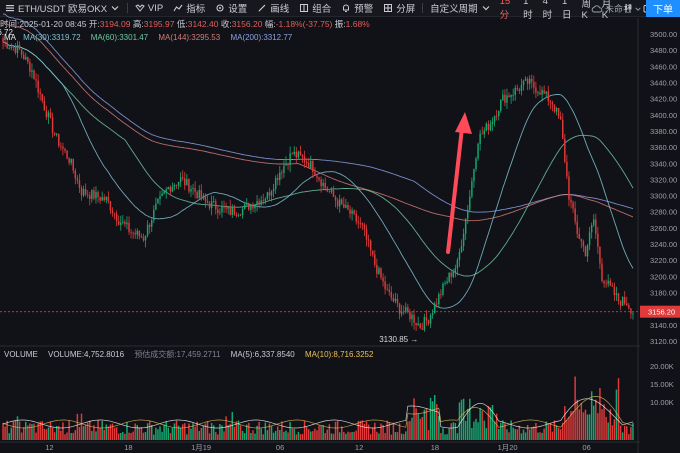 The image size is (680, 453). What do you see at coordinates (663, 115) in the screenshot?
I see `y-tick-label: 3400.00` at bounding box center [663, 115].